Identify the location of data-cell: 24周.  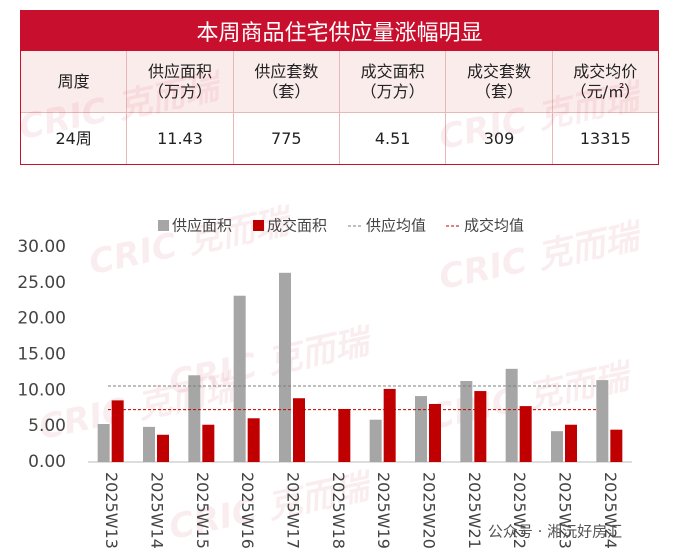
(73, 138).